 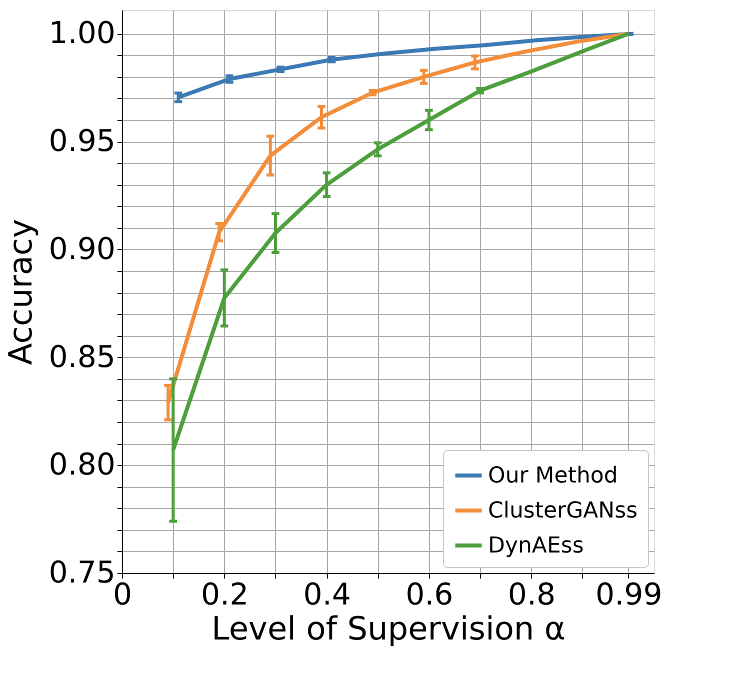 I want to click on legend-label: DynAEss, so click(x=536, y=546).